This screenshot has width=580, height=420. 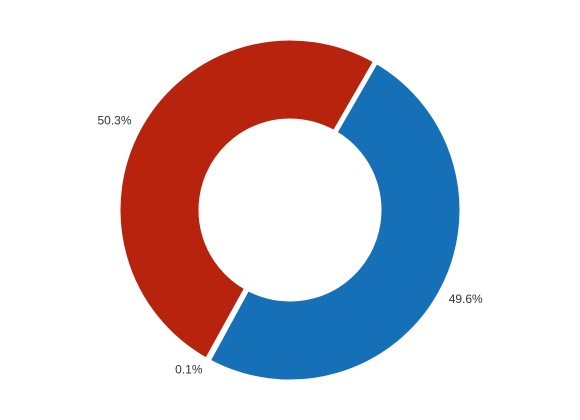 What do you see at coordinates (114, 121) in the screenshot?
I see `donut-data-label-2: 50.3%` at bounding box center [114, 121].